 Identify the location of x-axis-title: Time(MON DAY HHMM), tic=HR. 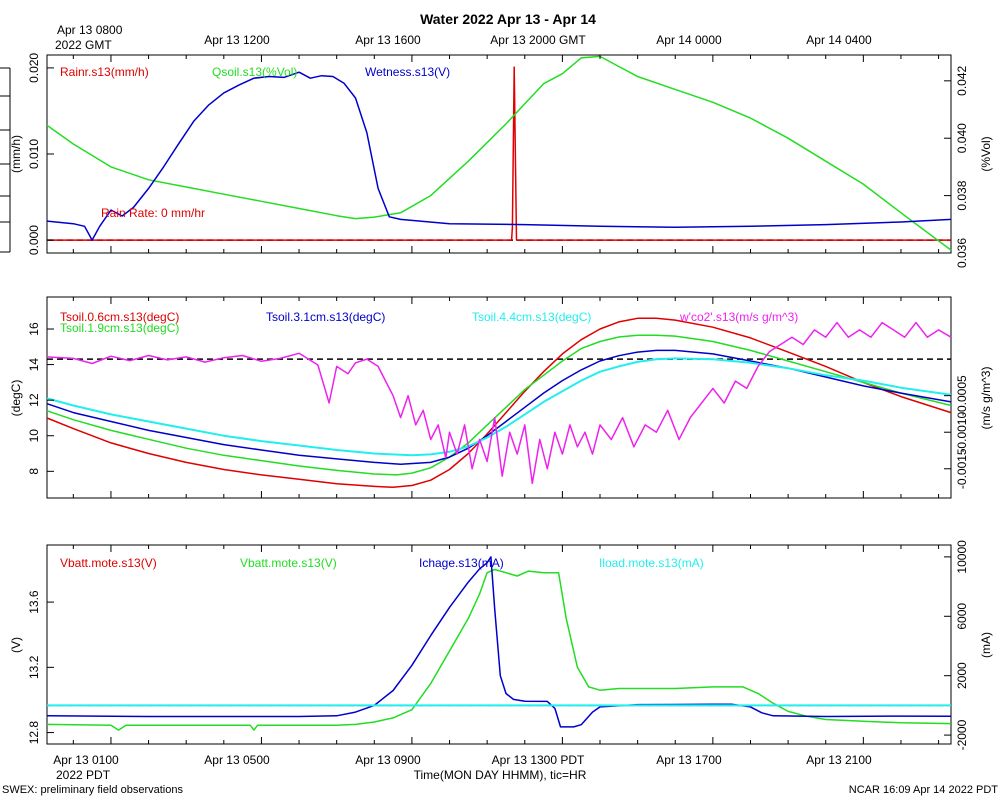
(500, 775).